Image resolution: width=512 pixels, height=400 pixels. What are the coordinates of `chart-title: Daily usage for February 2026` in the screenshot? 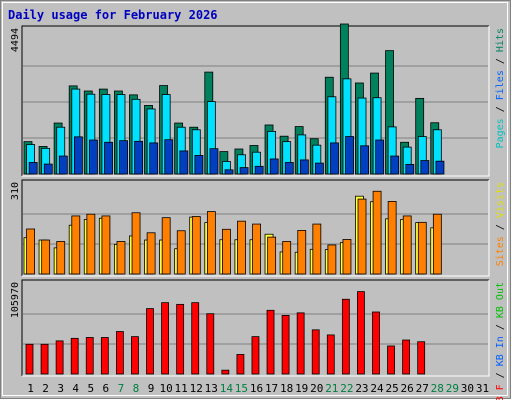 It's located at (113, 15).